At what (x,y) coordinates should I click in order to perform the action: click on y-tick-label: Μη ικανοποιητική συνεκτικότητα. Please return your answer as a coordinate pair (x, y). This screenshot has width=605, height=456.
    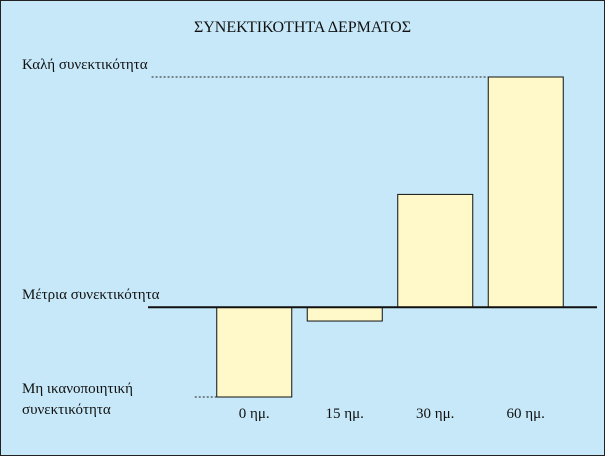
    Looking at the image, I should click on (77, 399).